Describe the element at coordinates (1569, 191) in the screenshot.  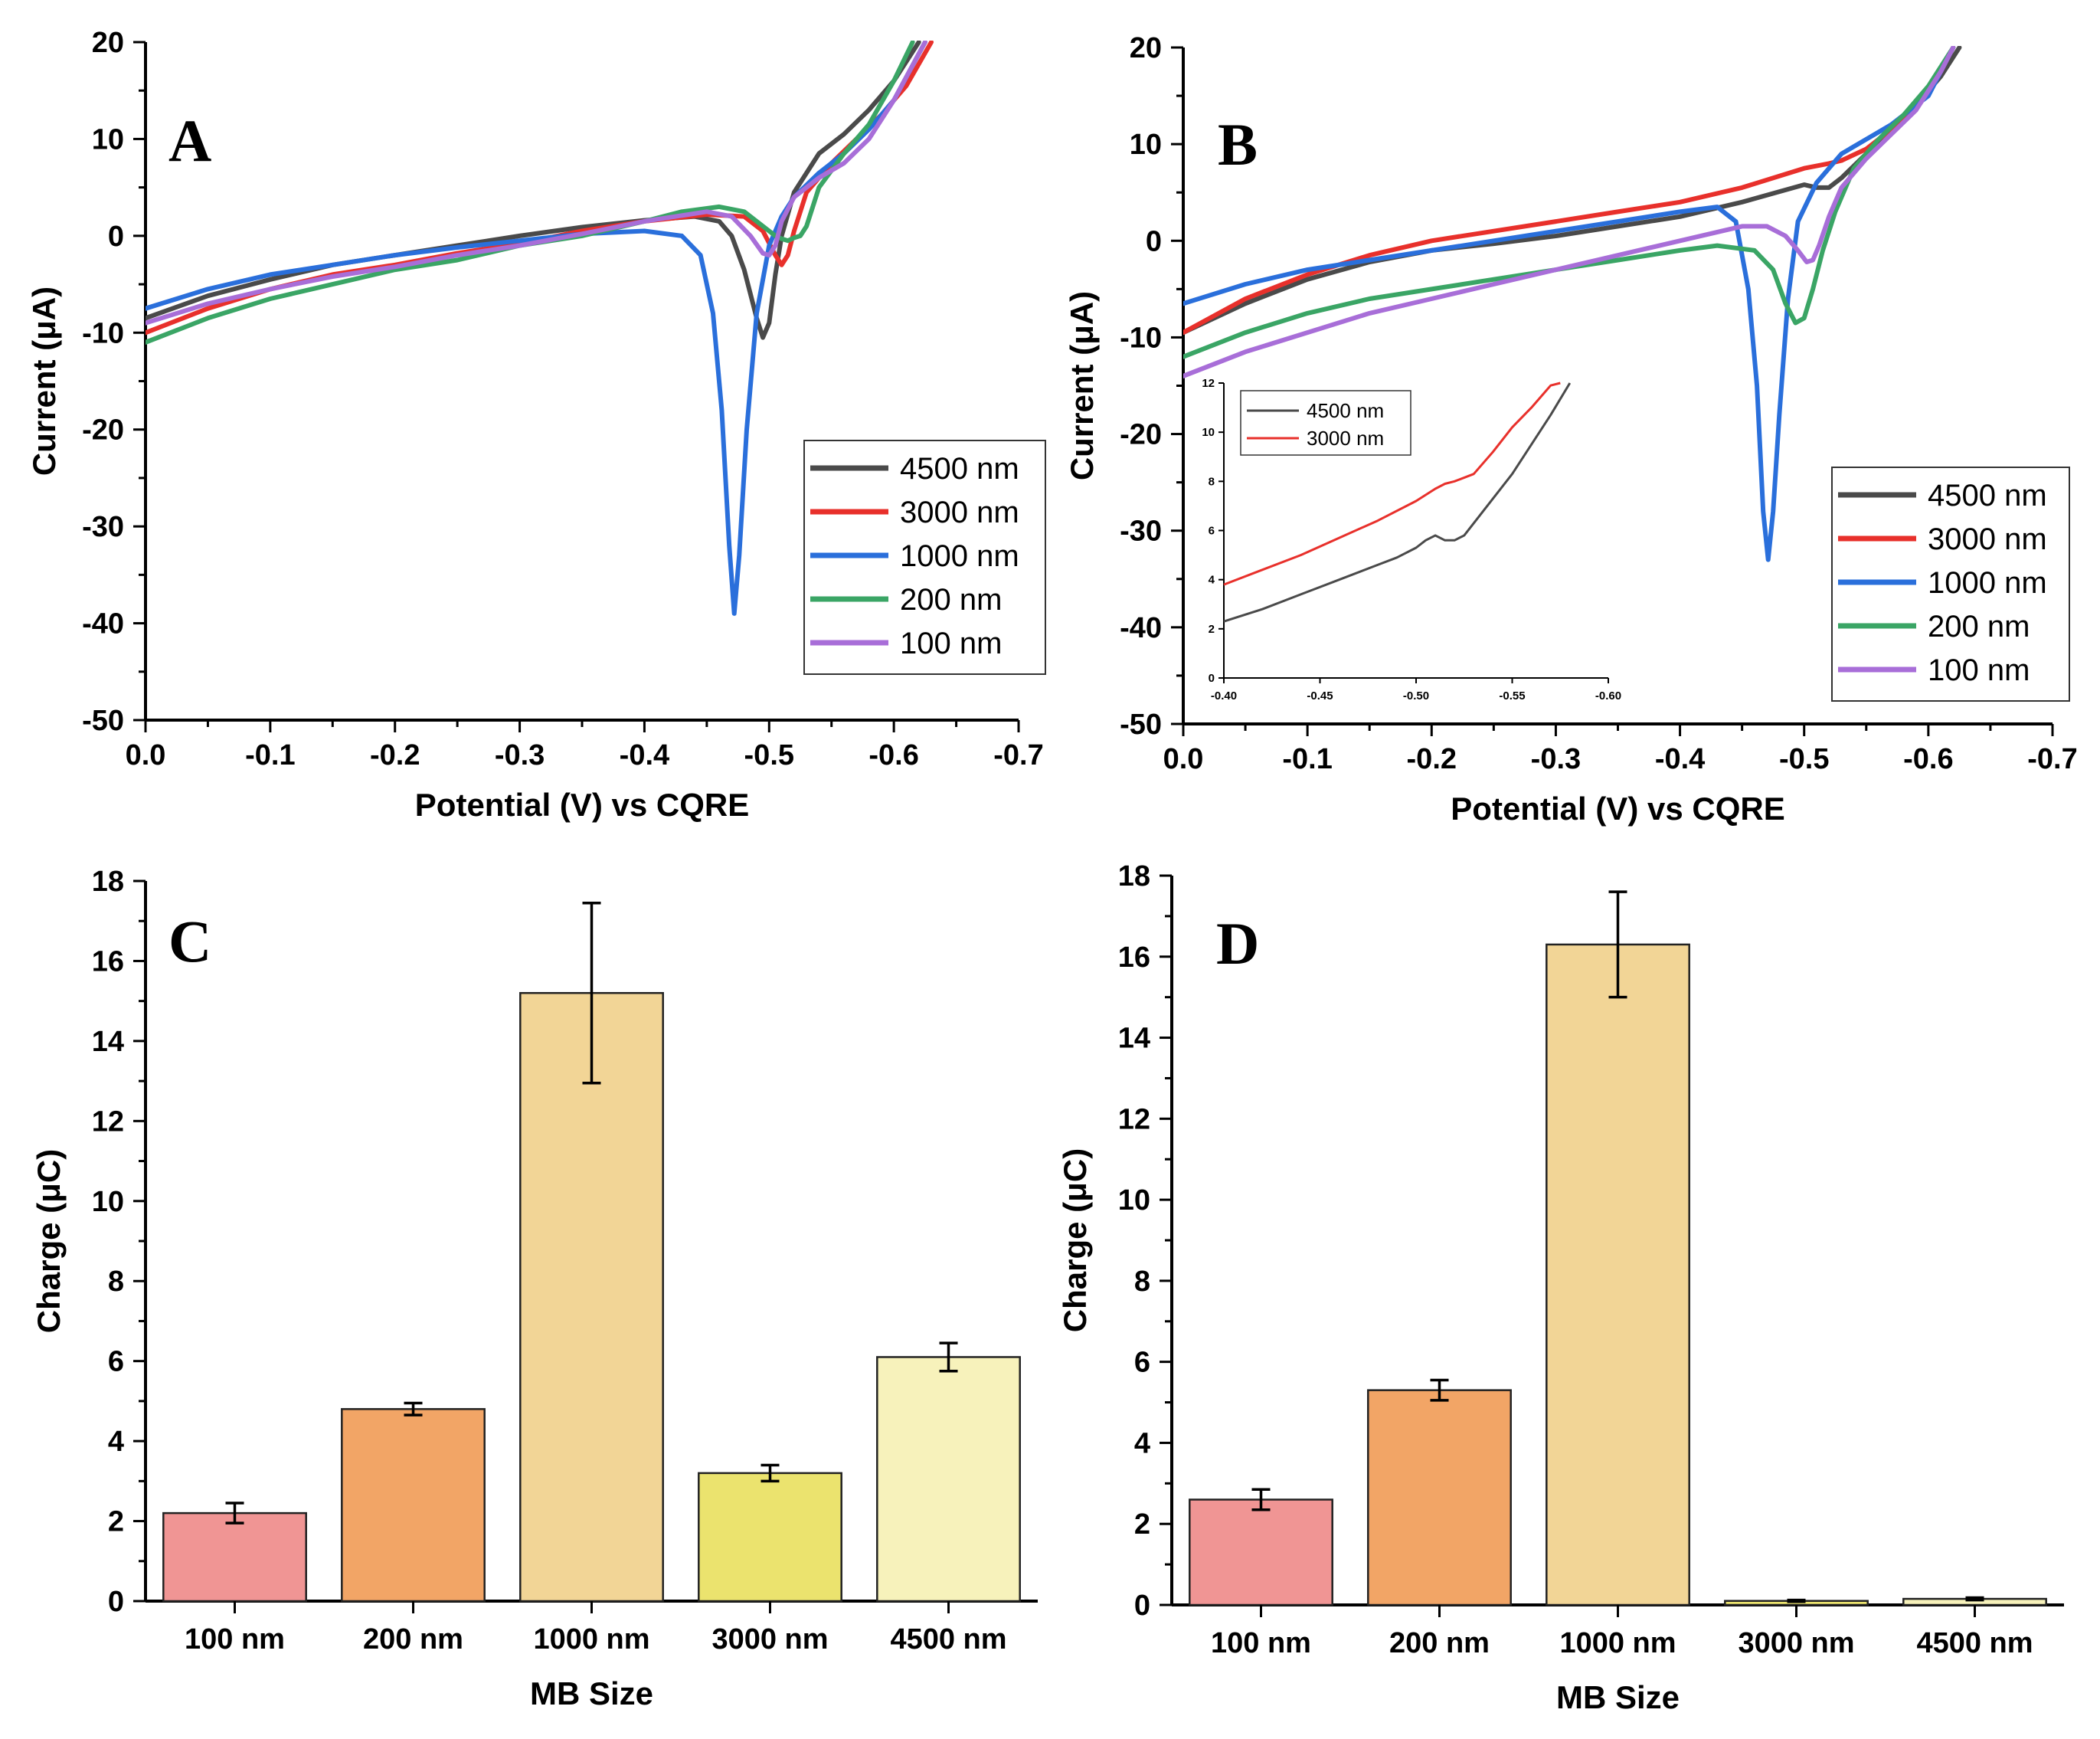
I see `series-line-3000-nm` at that location.